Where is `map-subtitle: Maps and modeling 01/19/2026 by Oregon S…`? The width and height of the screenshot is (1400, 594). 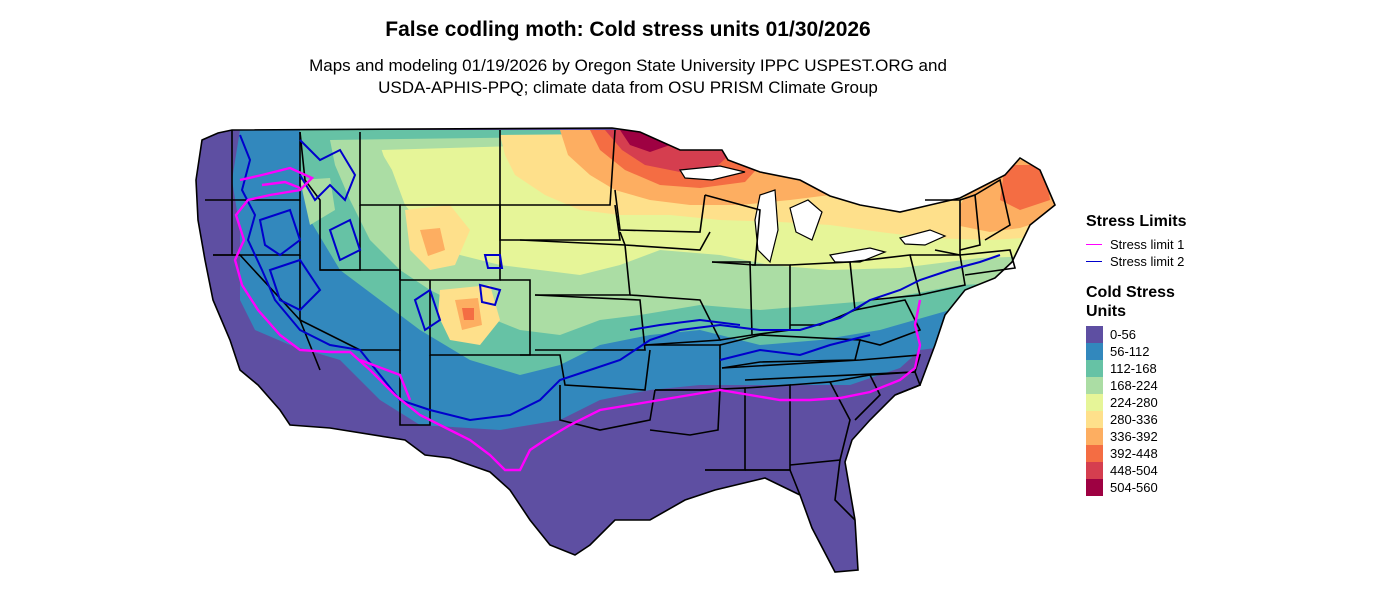
map-subtitle: Maps and modeling 01/19/2026 by Oregon S… is located at coordinates (628, 77).